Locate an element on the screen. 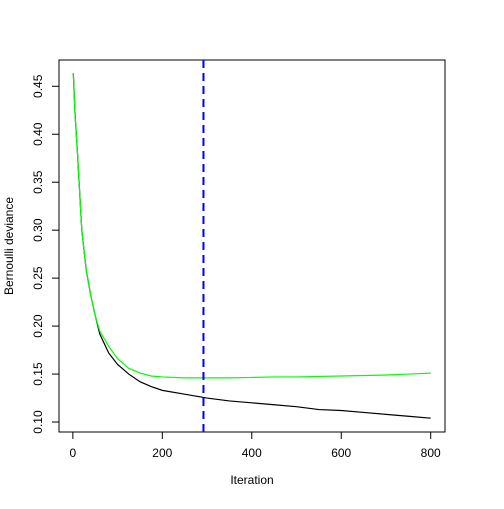 The width and height of the screenshot is (504, 509). x-tick-label: 600 is located at coordinates (341, 453).